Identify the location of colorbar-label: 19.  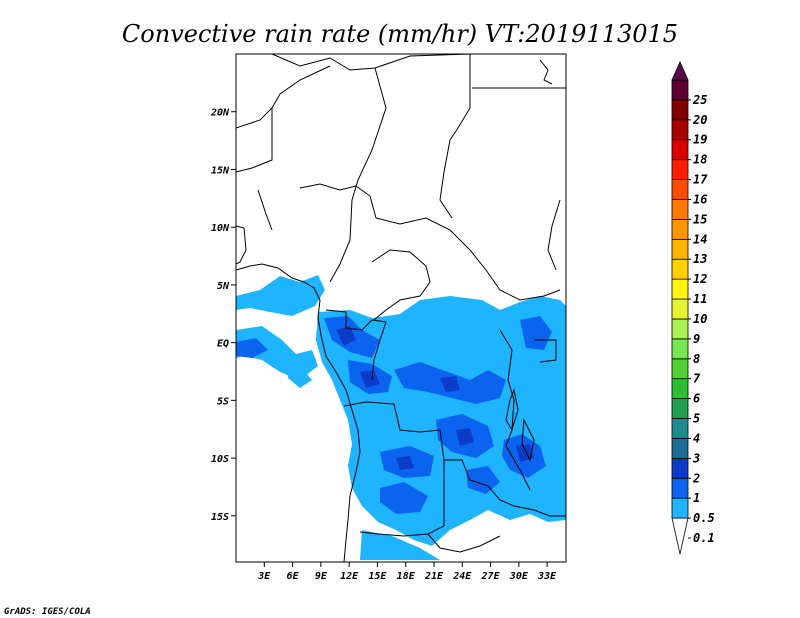
(700, 140).